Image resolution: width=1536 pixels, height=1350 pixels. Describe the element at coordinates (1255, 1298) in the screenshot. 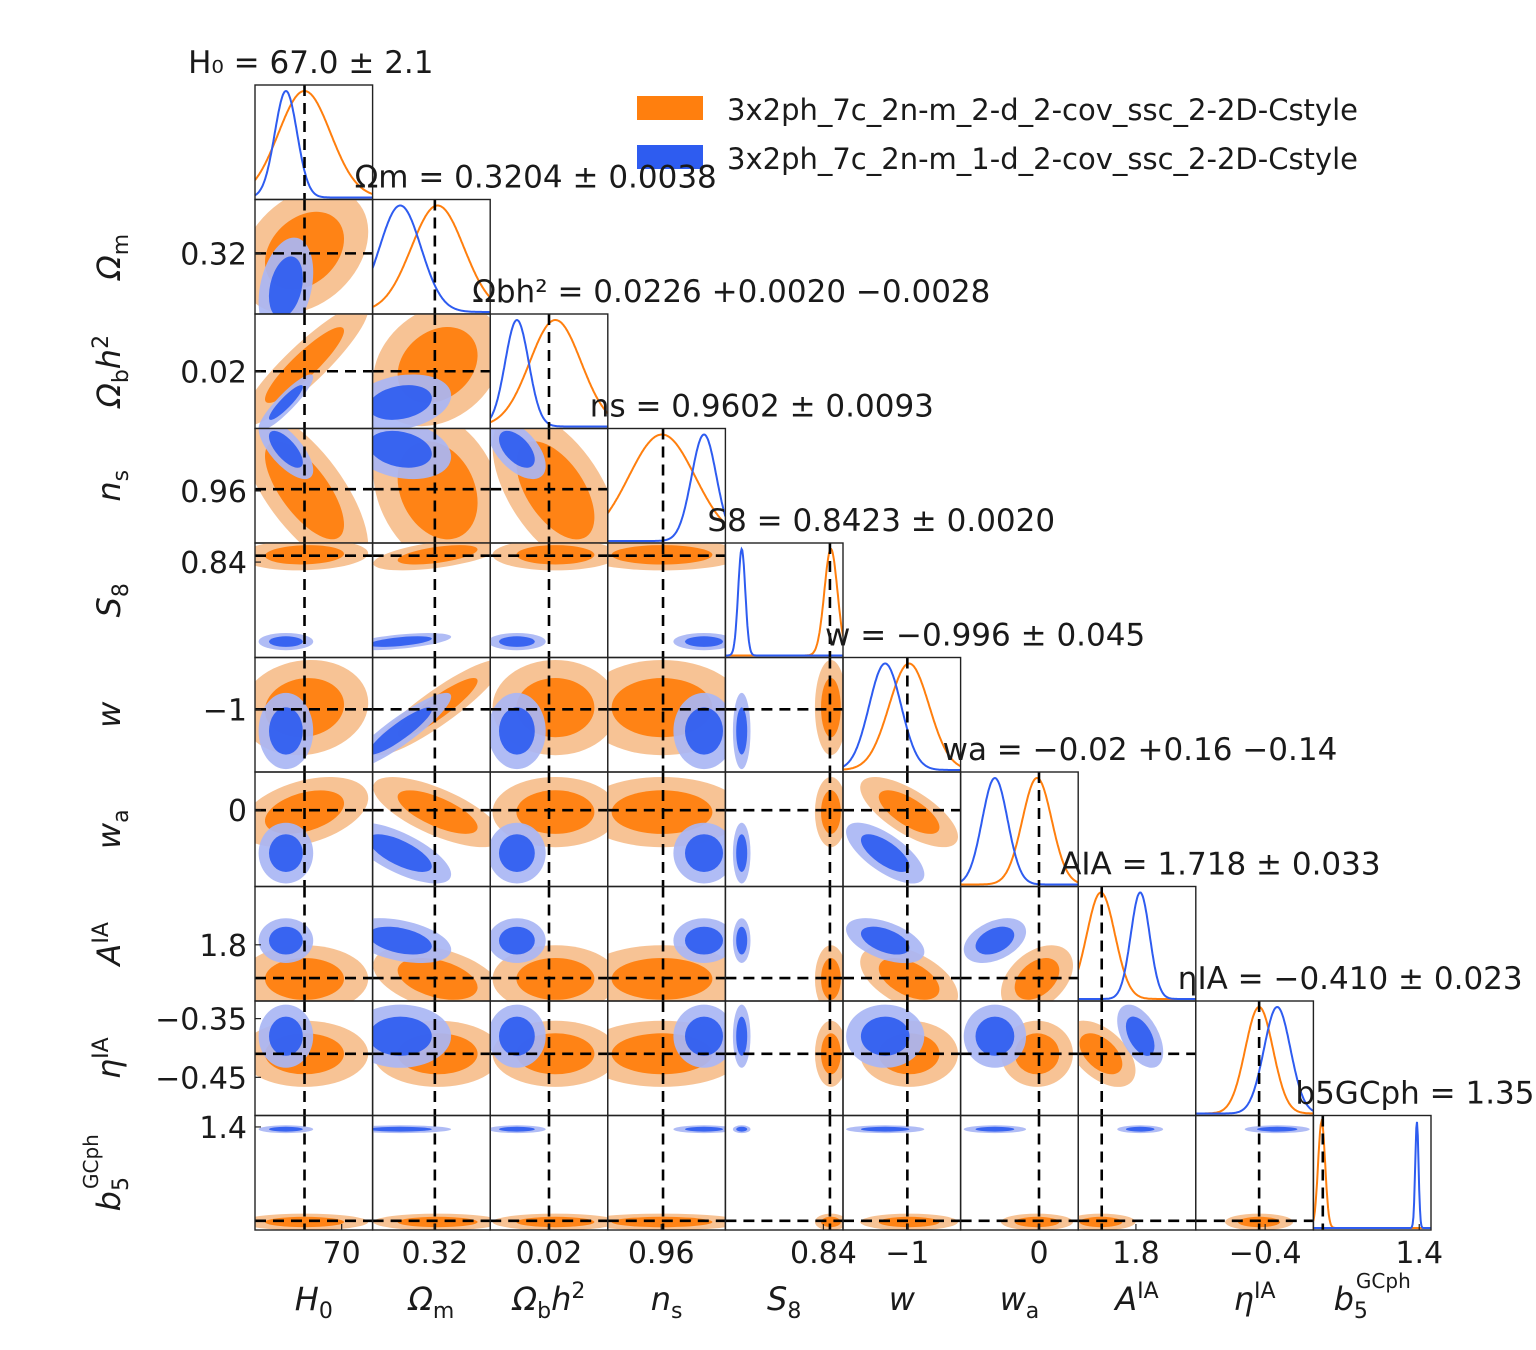

I see `x-axis-label-eta-ia: ηIA` at that location.